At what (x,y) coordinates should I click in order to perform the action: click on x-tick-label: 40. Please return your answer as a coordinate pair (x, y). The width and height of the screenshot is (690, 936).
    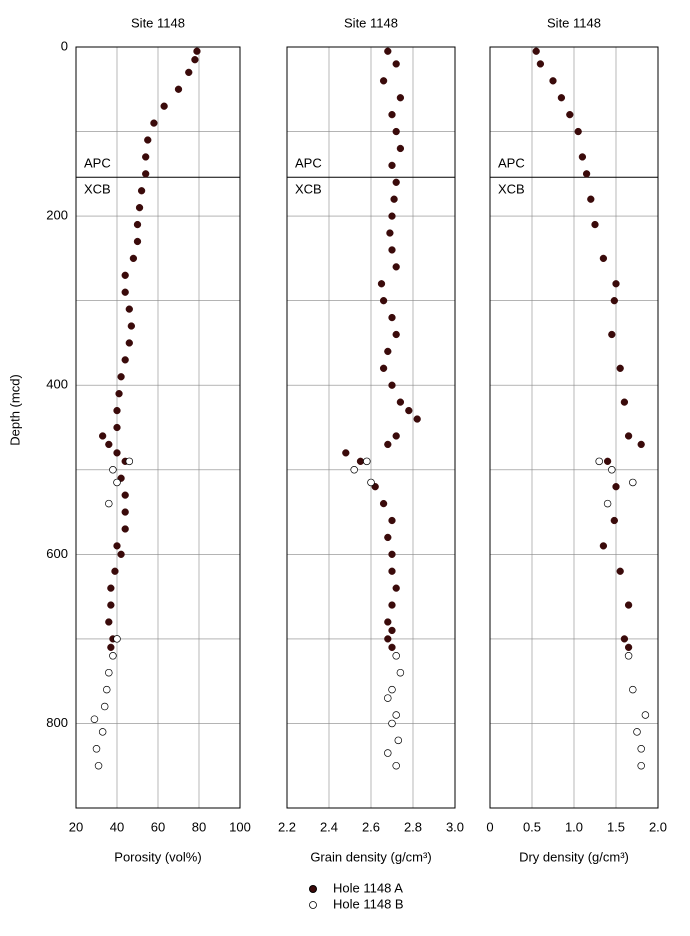
    Looking at the image, I should click on (117, 826).